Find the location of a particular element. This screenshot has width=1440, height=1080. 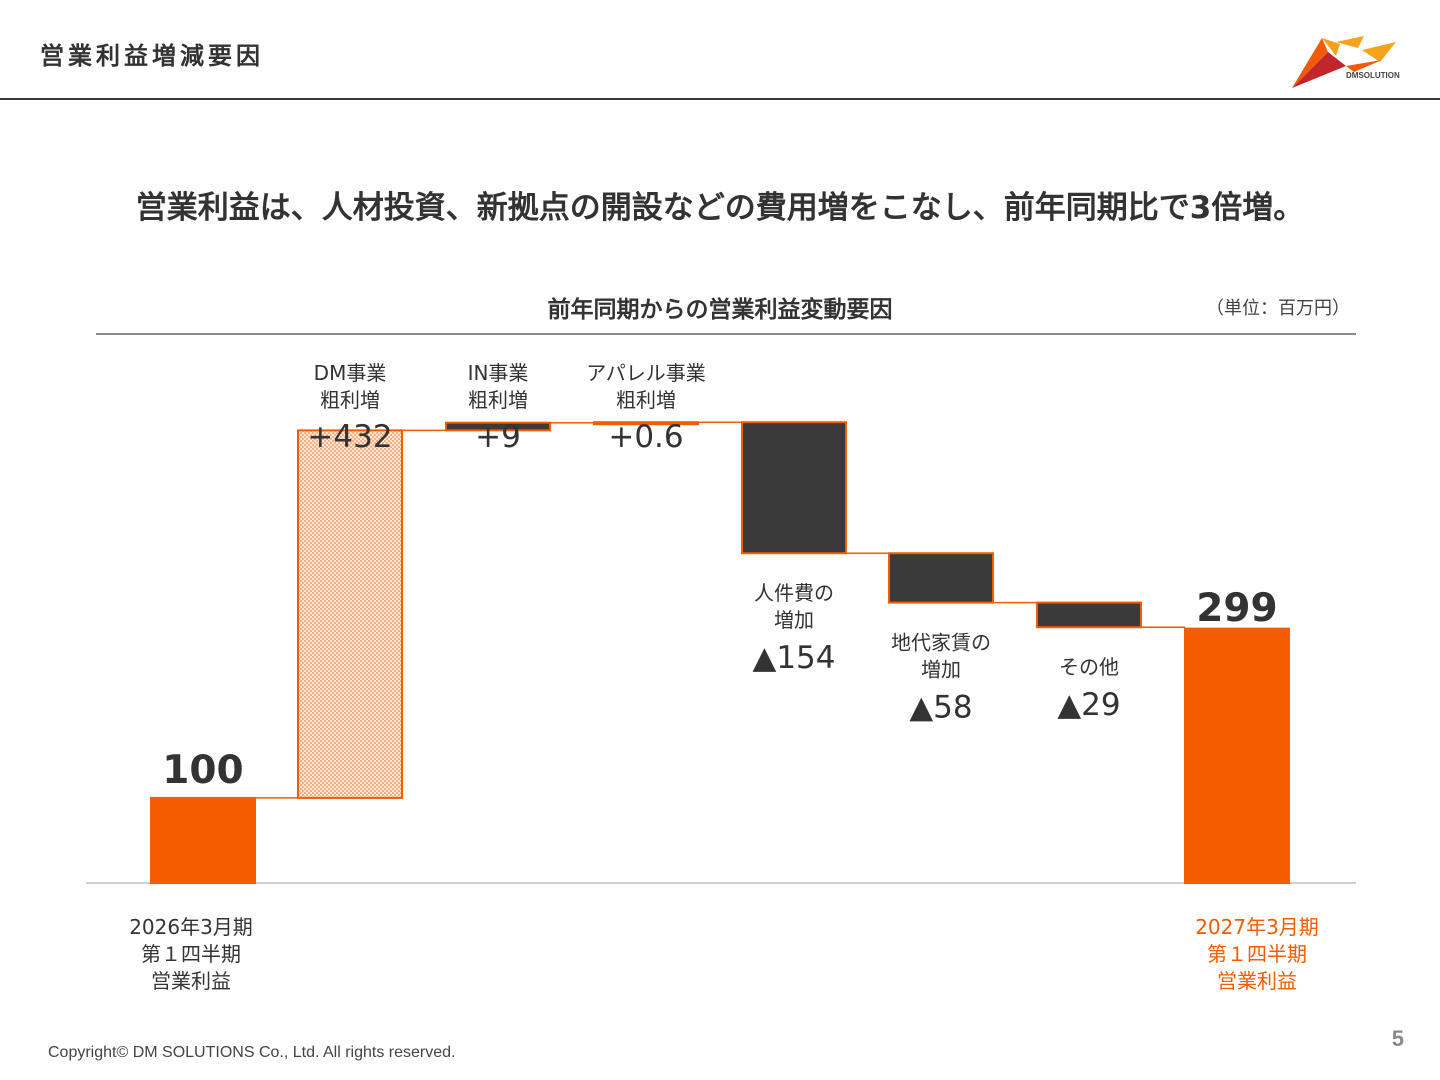

category-label-in: 粗利増 is located at coordinates (498, 400).